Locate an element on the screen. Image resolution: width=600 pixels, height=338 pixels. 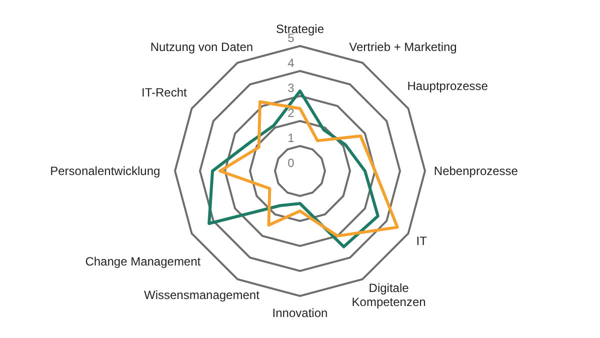
spoke-label: Personalentwicklung is located at coordinates (105, 171).